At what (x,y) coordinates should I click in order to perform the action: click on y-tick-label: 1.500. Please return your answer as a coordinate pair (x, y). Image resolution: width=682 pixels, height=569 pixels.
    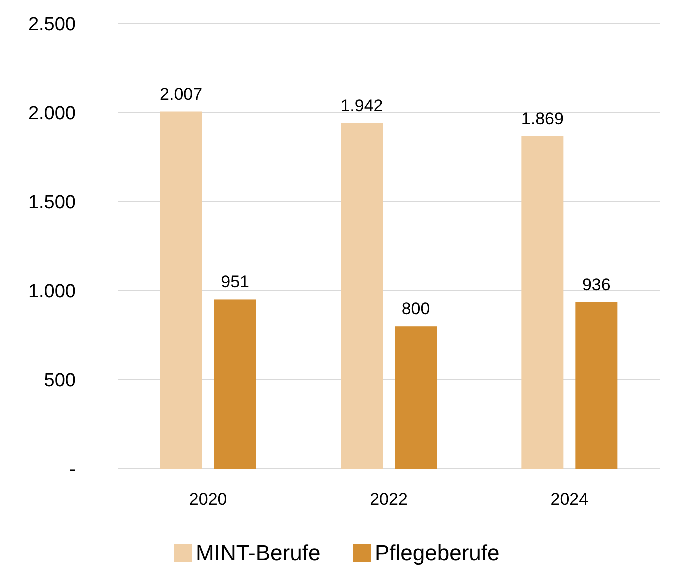
    Looking at the image, I should click on (52, 203).